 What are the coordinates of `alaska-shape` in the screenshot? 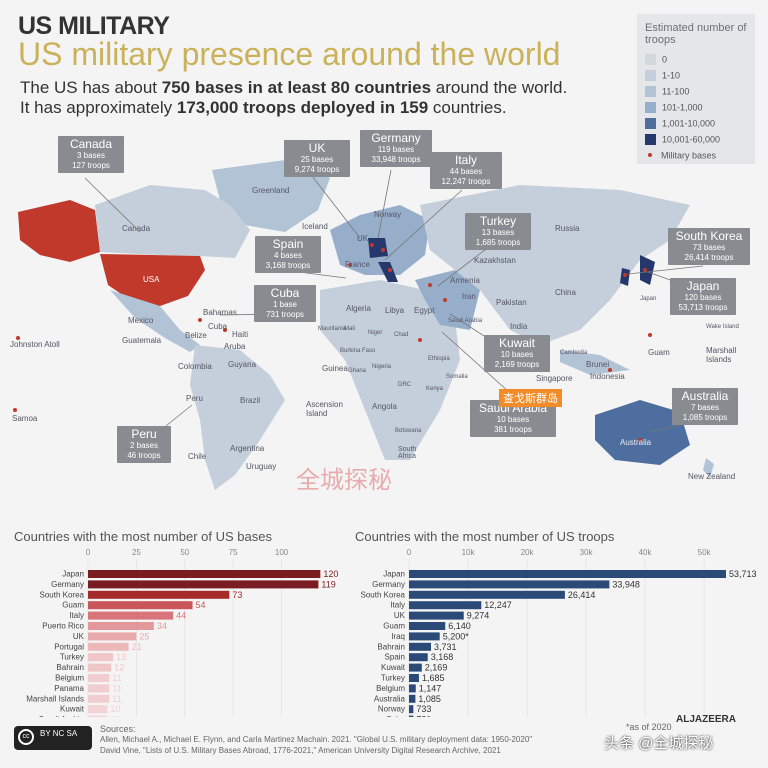 It's located at (59, 231).